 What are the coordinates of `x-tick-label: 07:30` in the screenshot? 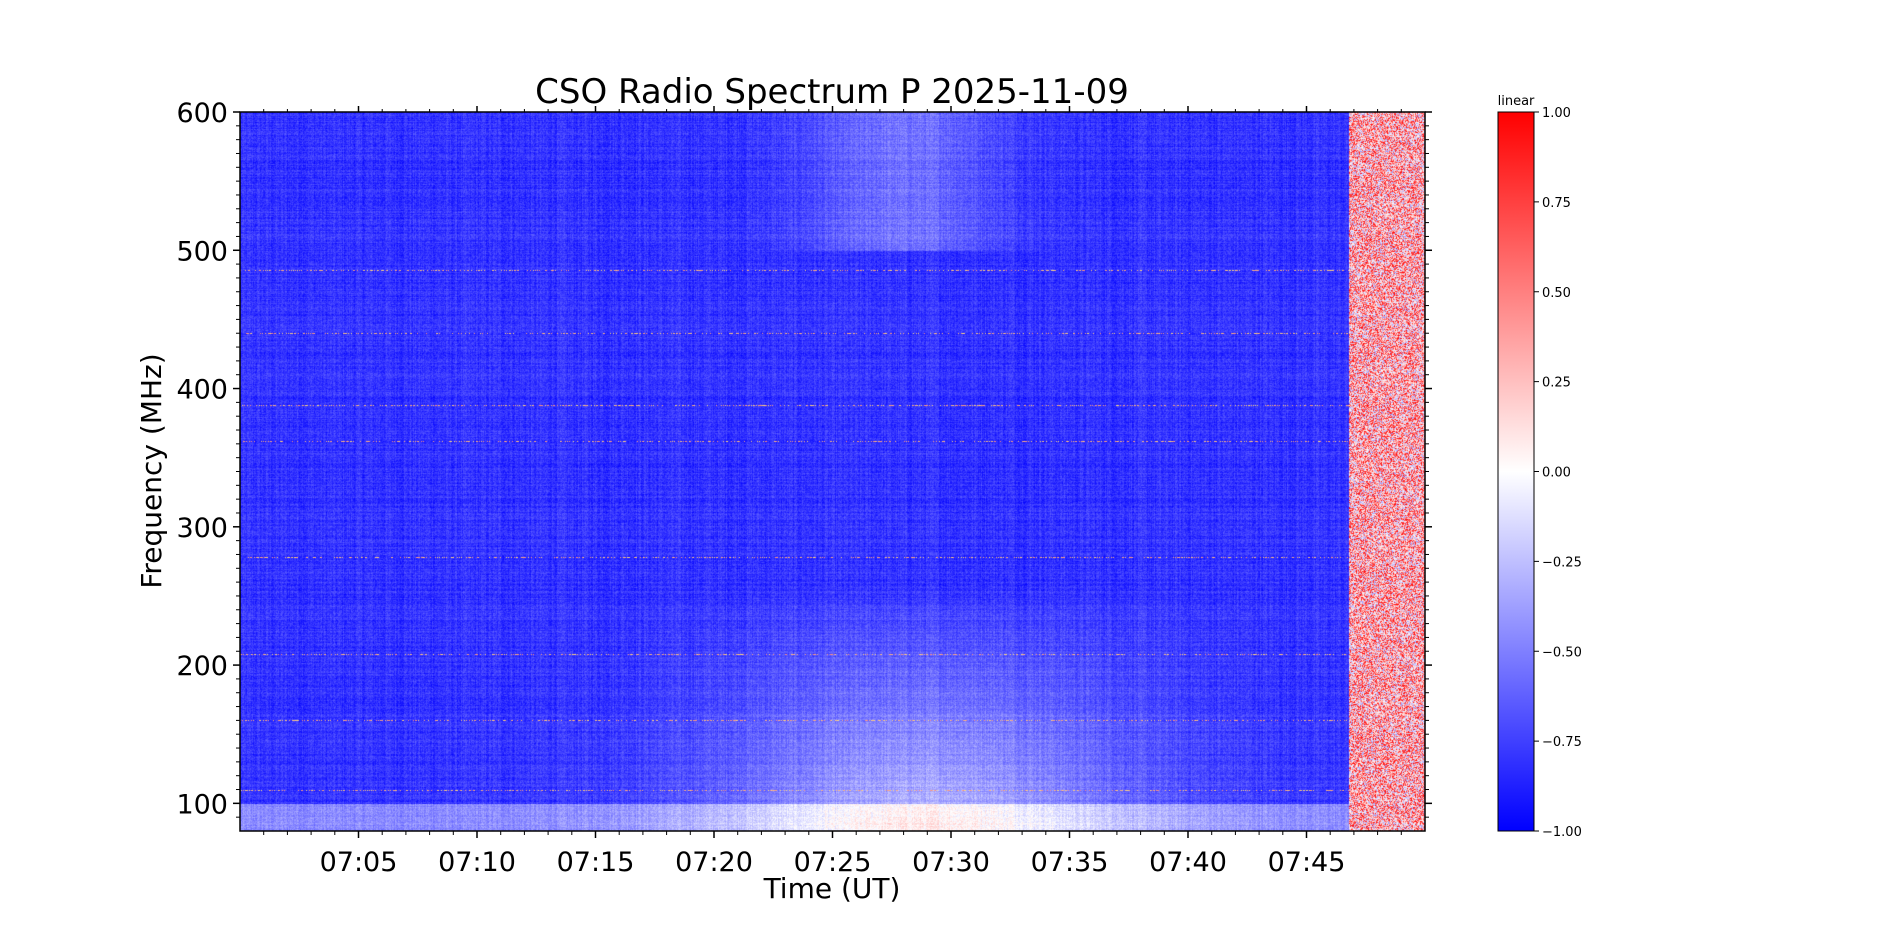 It's located at (951, 862).